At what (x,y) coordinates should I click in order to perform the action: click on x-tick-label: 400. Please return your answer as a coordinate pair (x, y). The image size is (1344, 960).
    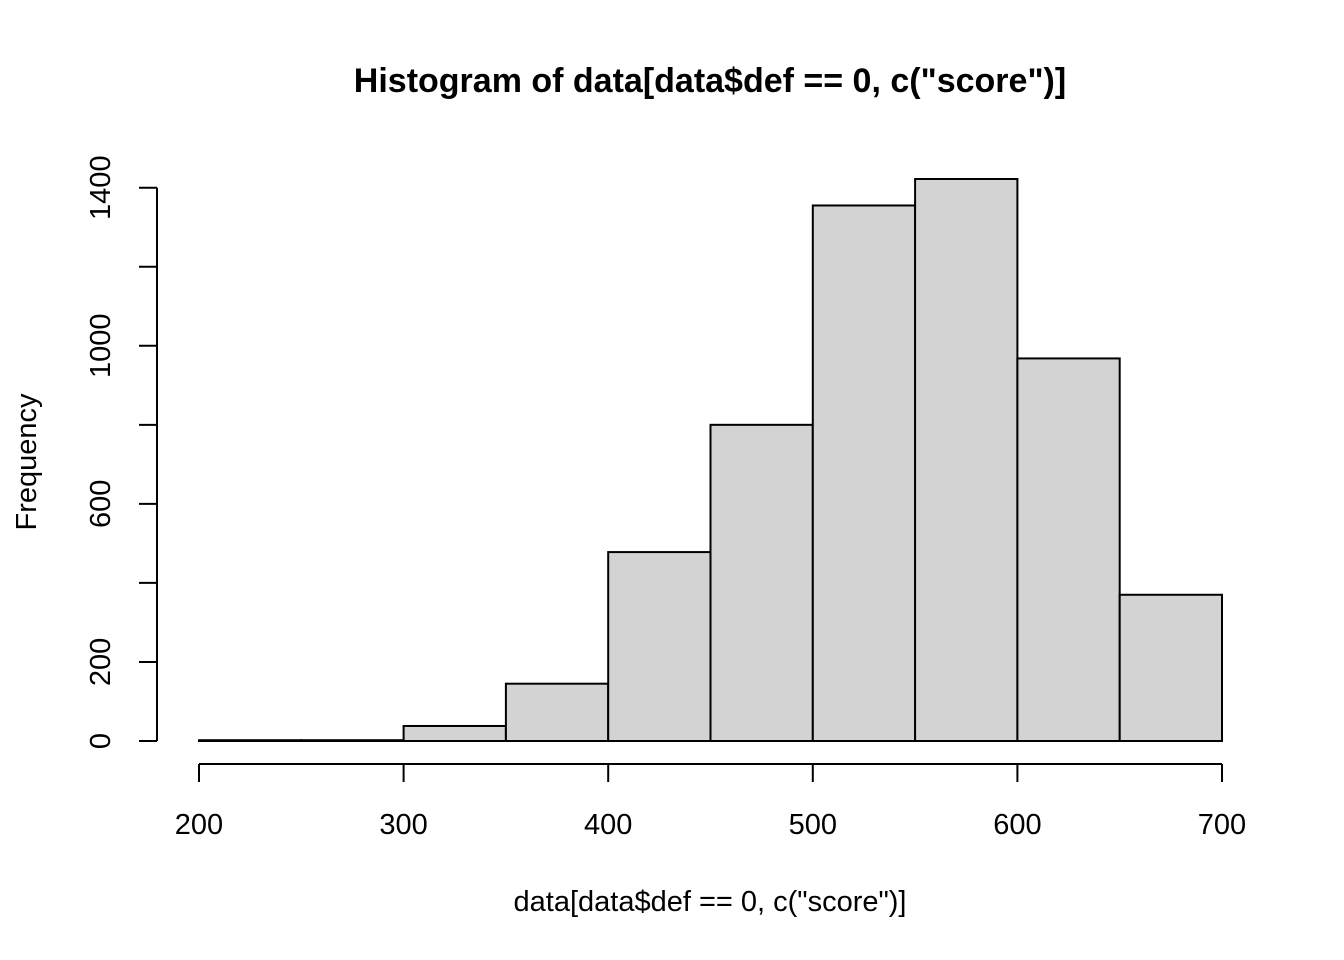
    Looking at the image, I should click on (608, 825).